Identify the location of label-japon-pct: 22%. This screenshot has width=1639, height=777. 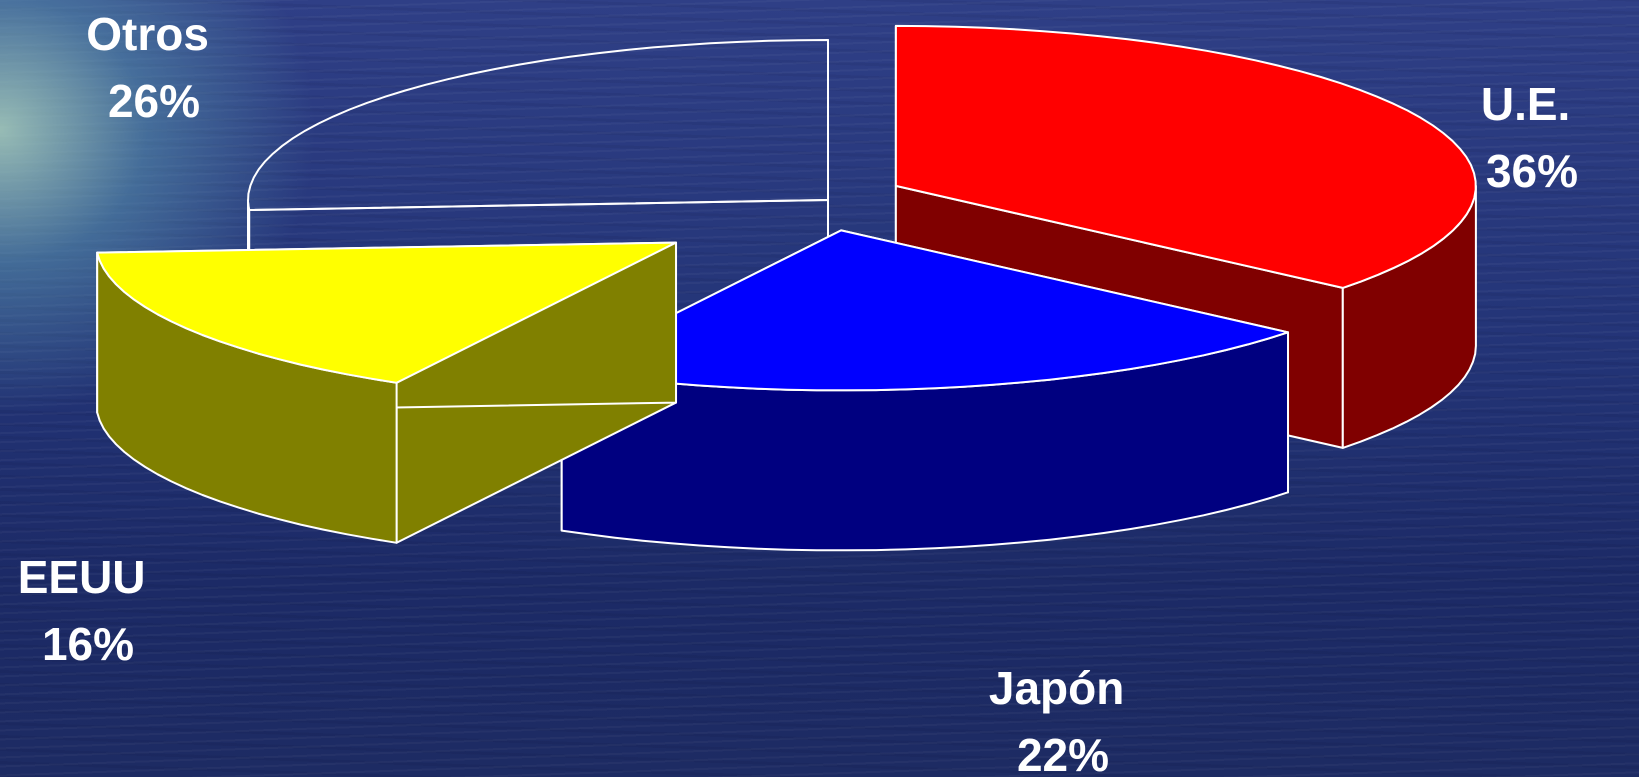
(1063, 753).